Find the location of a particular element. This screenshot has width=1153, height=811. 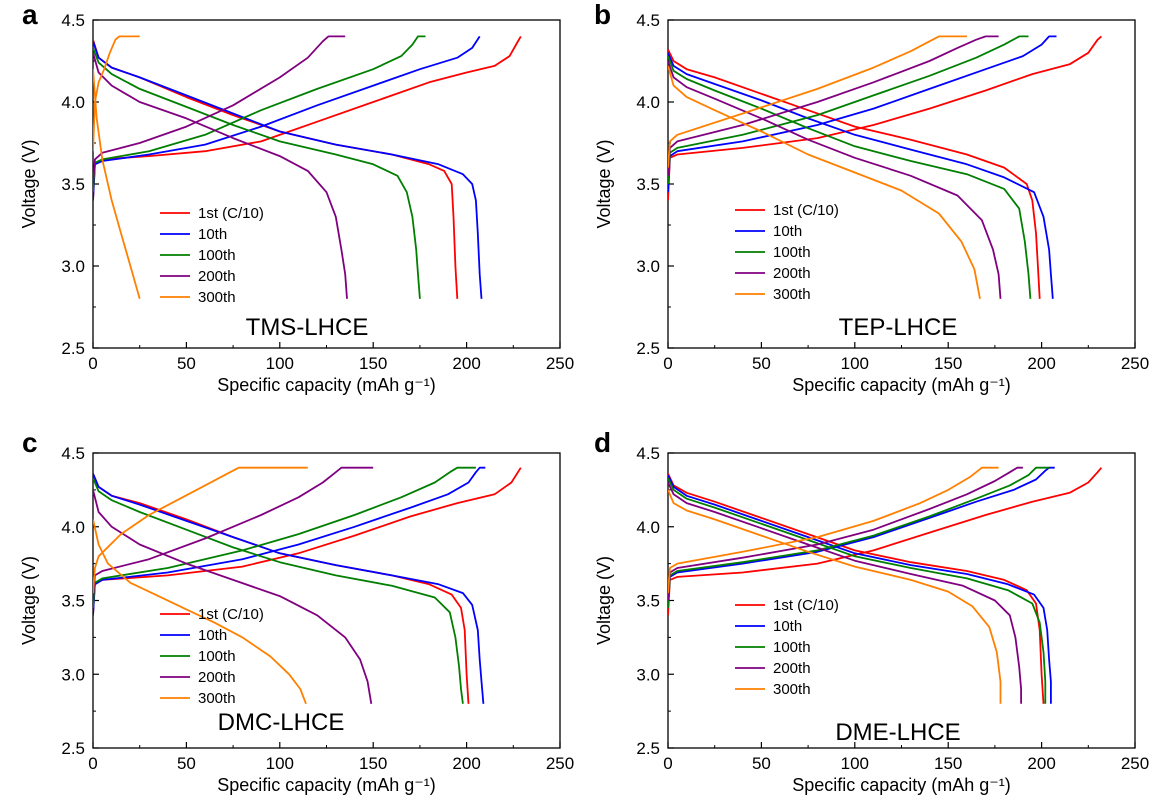

panel-label: d is located at coordinates (602, 442).